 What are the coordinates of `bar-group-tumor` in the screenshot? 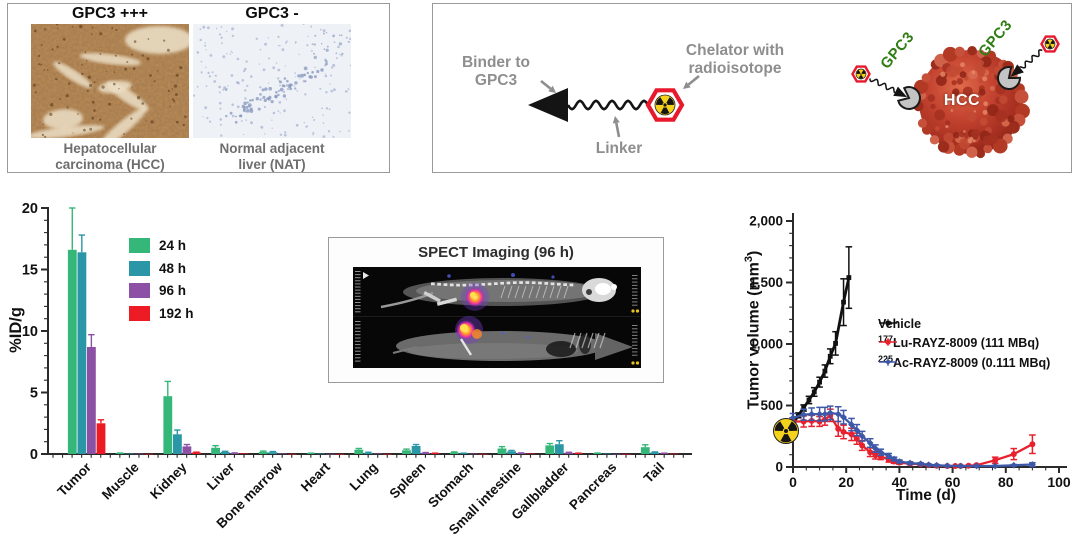 It's located at (86, 331).